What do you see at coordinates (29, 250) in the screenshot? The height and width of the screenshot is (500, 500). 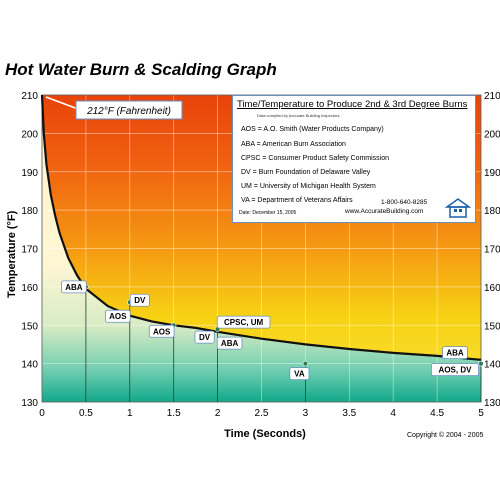 I see `y-tick-label-left: 170` at bounding box center [29, 250].